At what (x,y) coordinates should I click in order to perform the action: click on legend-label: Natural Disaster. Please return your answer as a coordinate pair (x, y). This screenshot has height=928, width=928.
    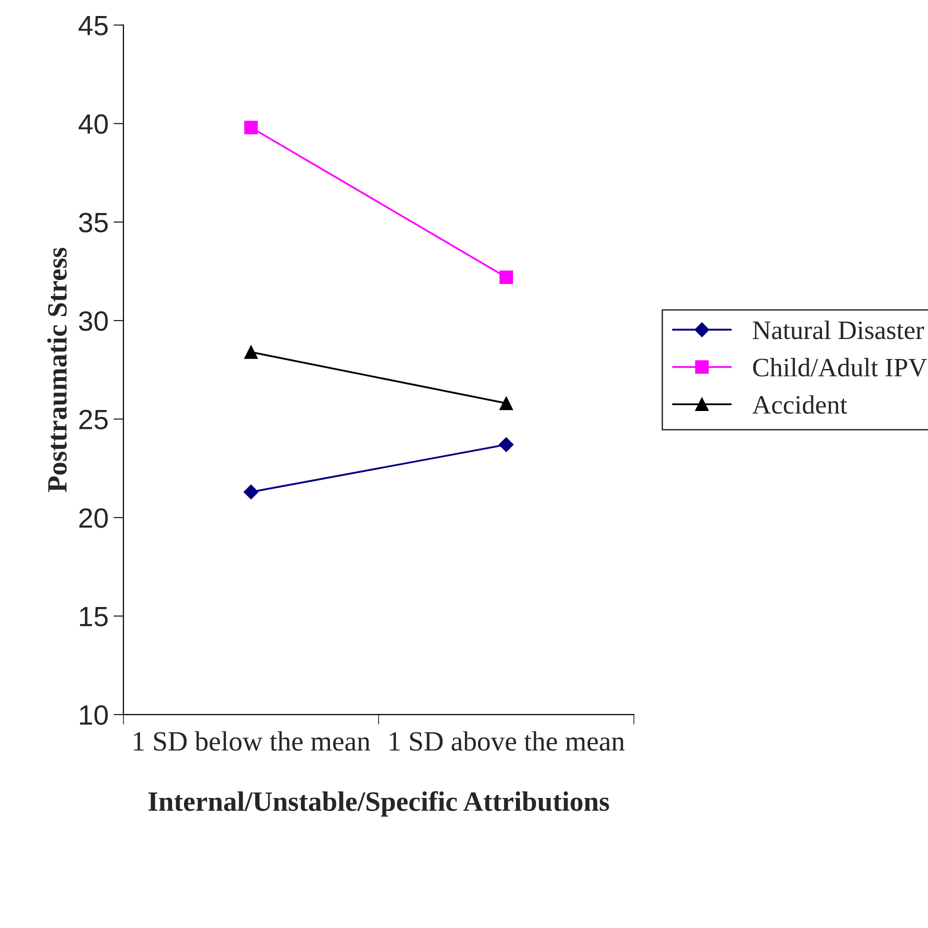
    Looking at the image, I should click on (838, 330).